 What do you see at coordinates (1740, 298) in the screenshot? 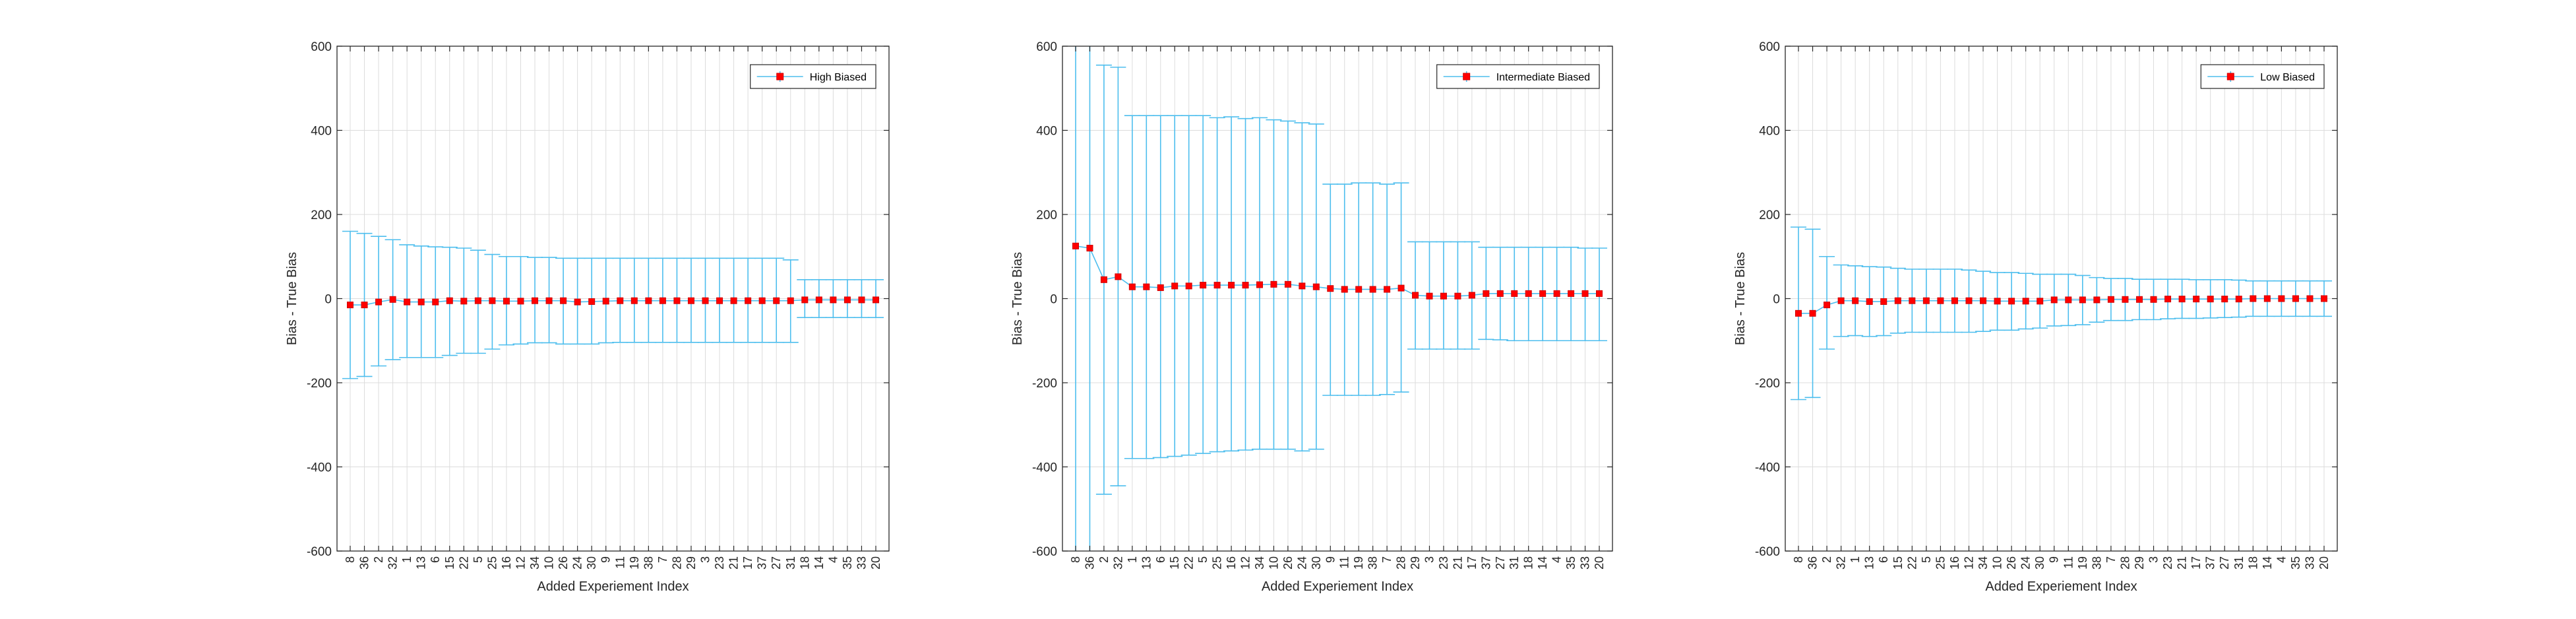
I see `y-axis-label: Bias - True Bias` at bounding box center [1740, 298].